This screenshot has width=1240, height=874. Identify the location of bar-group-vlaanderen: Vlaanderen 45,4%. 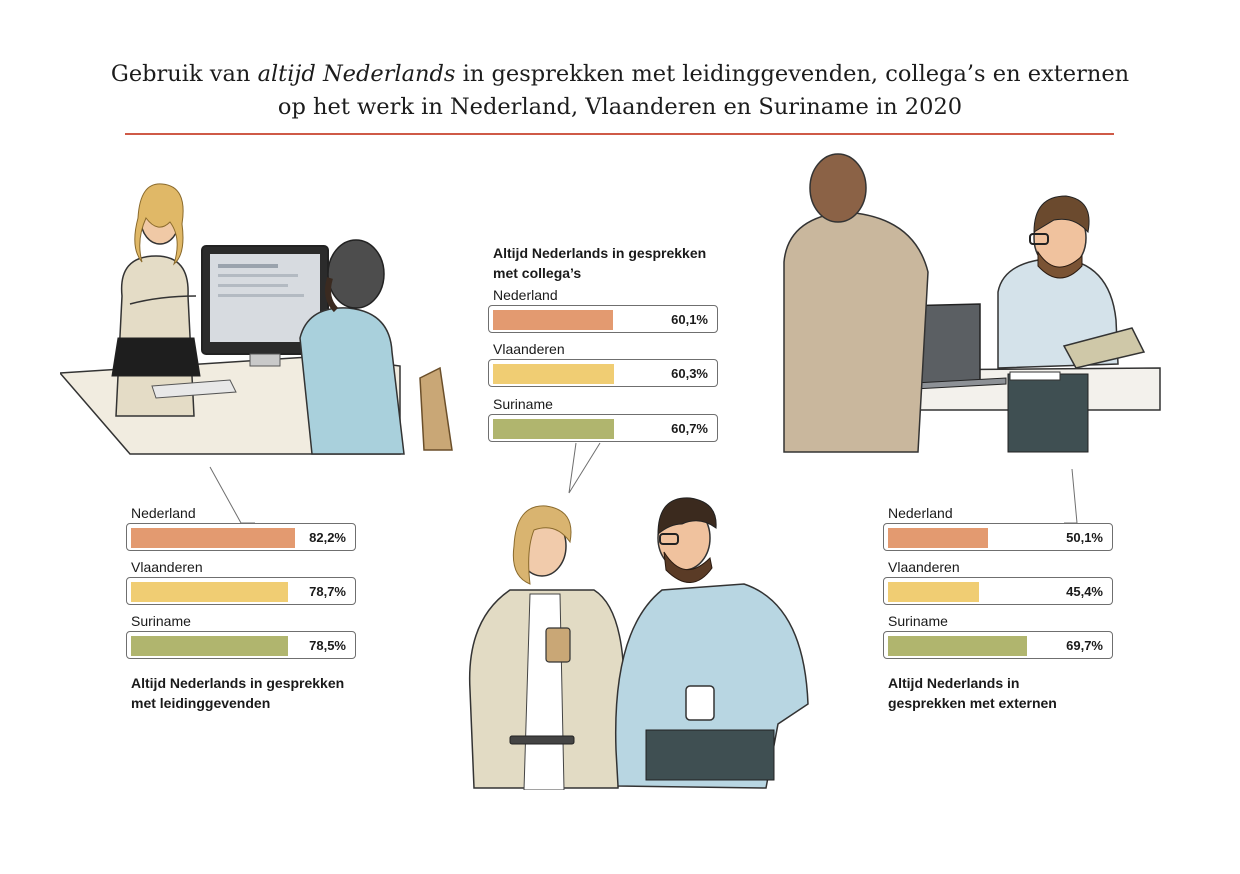
(999, 583).